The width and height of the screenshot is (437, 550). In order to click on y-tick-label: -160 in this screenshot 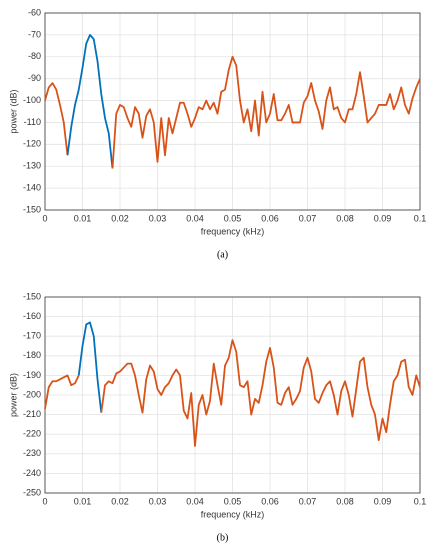, I will do `click(32, 316)`.